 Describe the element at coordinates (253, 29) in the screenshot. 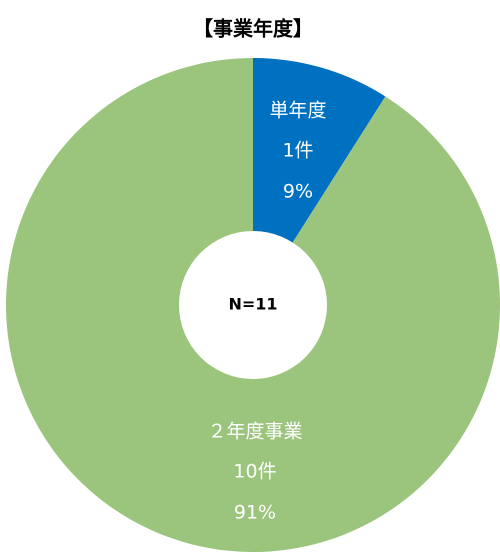

I see `chart-title: 【事業年度】` at that location.